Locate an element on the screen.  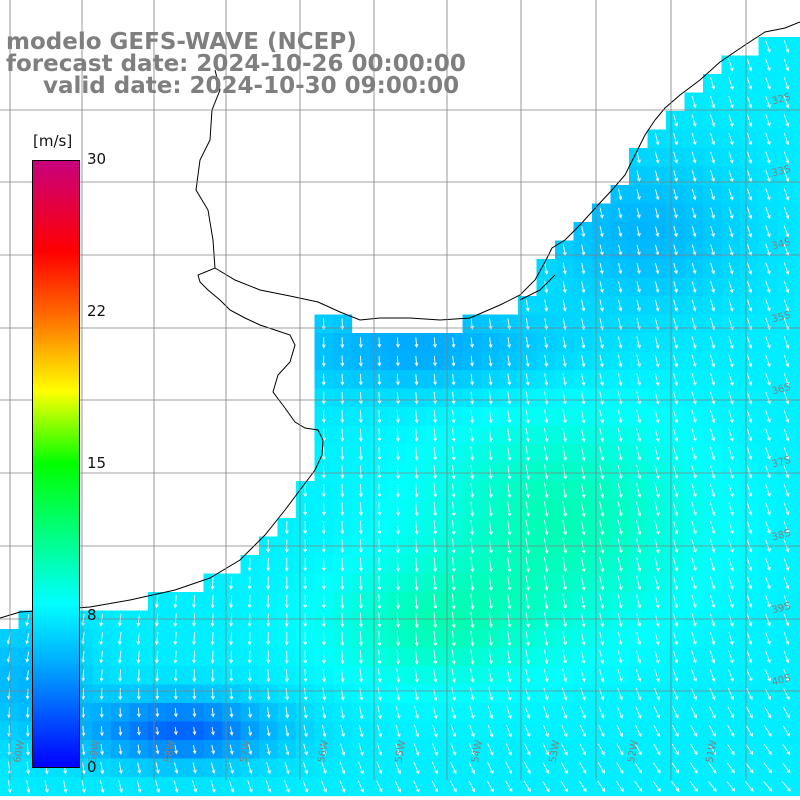
colorbar-tick-22: 22 is located at coordinates (97, 311).